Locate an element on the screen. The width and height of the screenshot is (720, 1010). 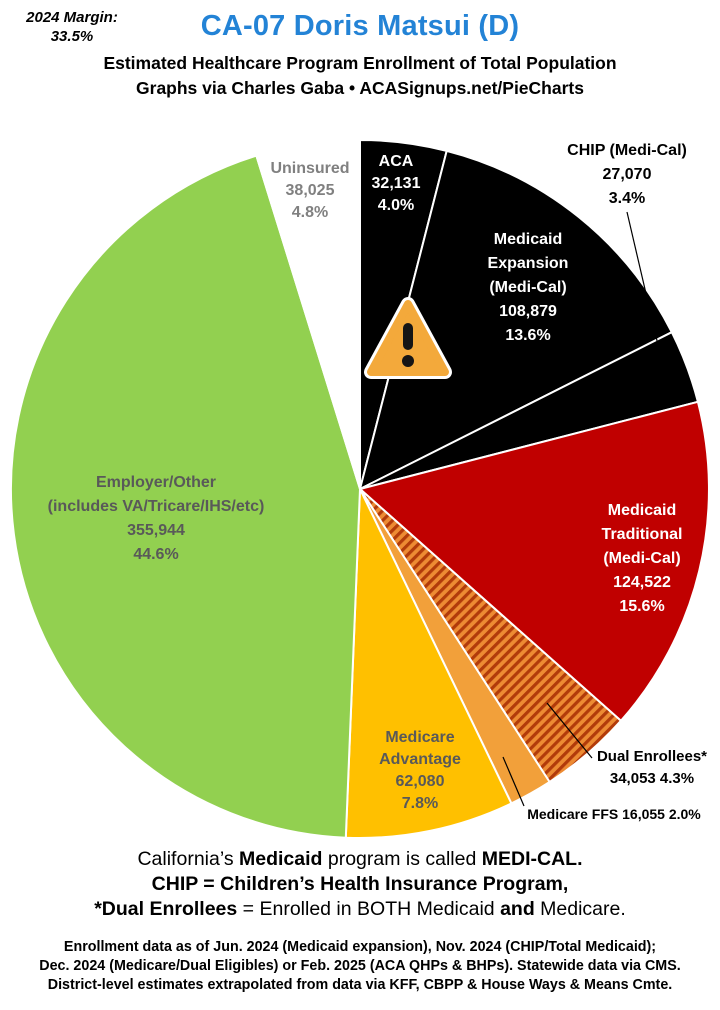
exclamation-bar is located at coordinates (408, 336).